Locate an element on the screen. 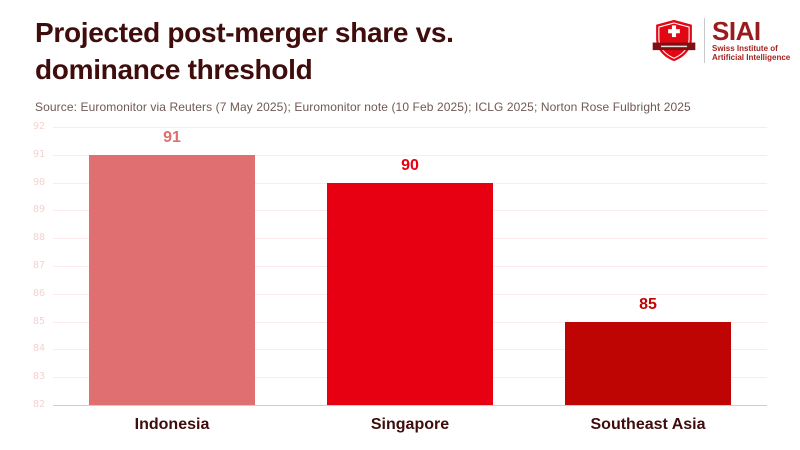 This screenshot has height=450, width=800. siai-subtitle-line-1: Swiss Institute of is located at coordinates (745, 48).